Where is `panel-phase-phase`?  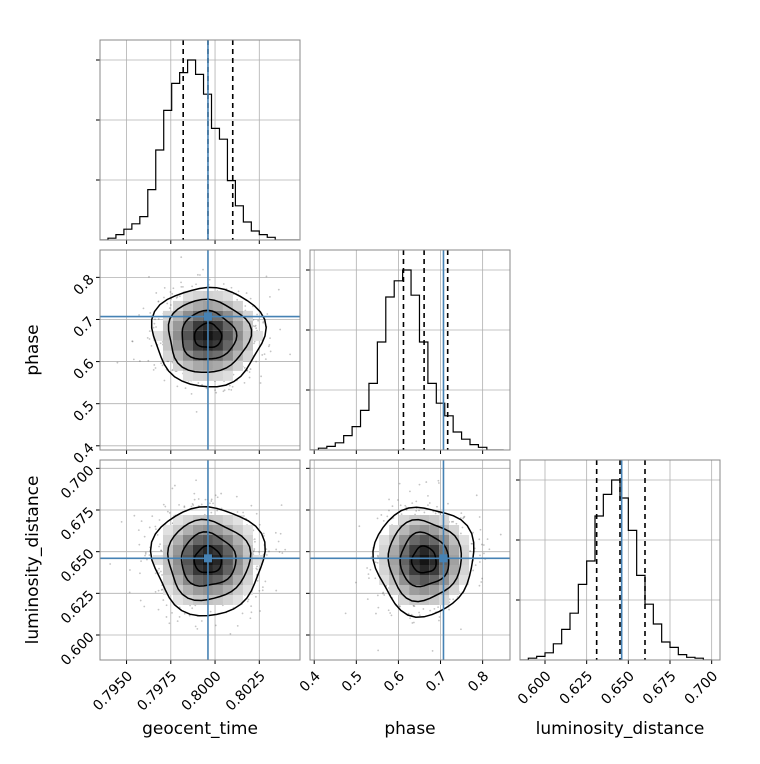 panel-phase-phase is located at coordinates (408, 351).